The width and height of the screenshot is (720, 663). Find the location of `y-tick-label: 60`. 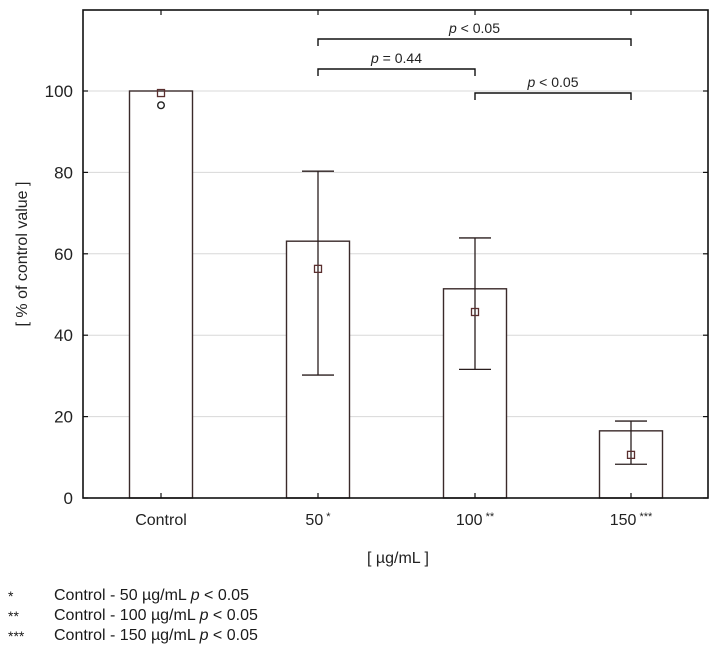

y-tick-label: 60 is located at coordinates (63, 254).